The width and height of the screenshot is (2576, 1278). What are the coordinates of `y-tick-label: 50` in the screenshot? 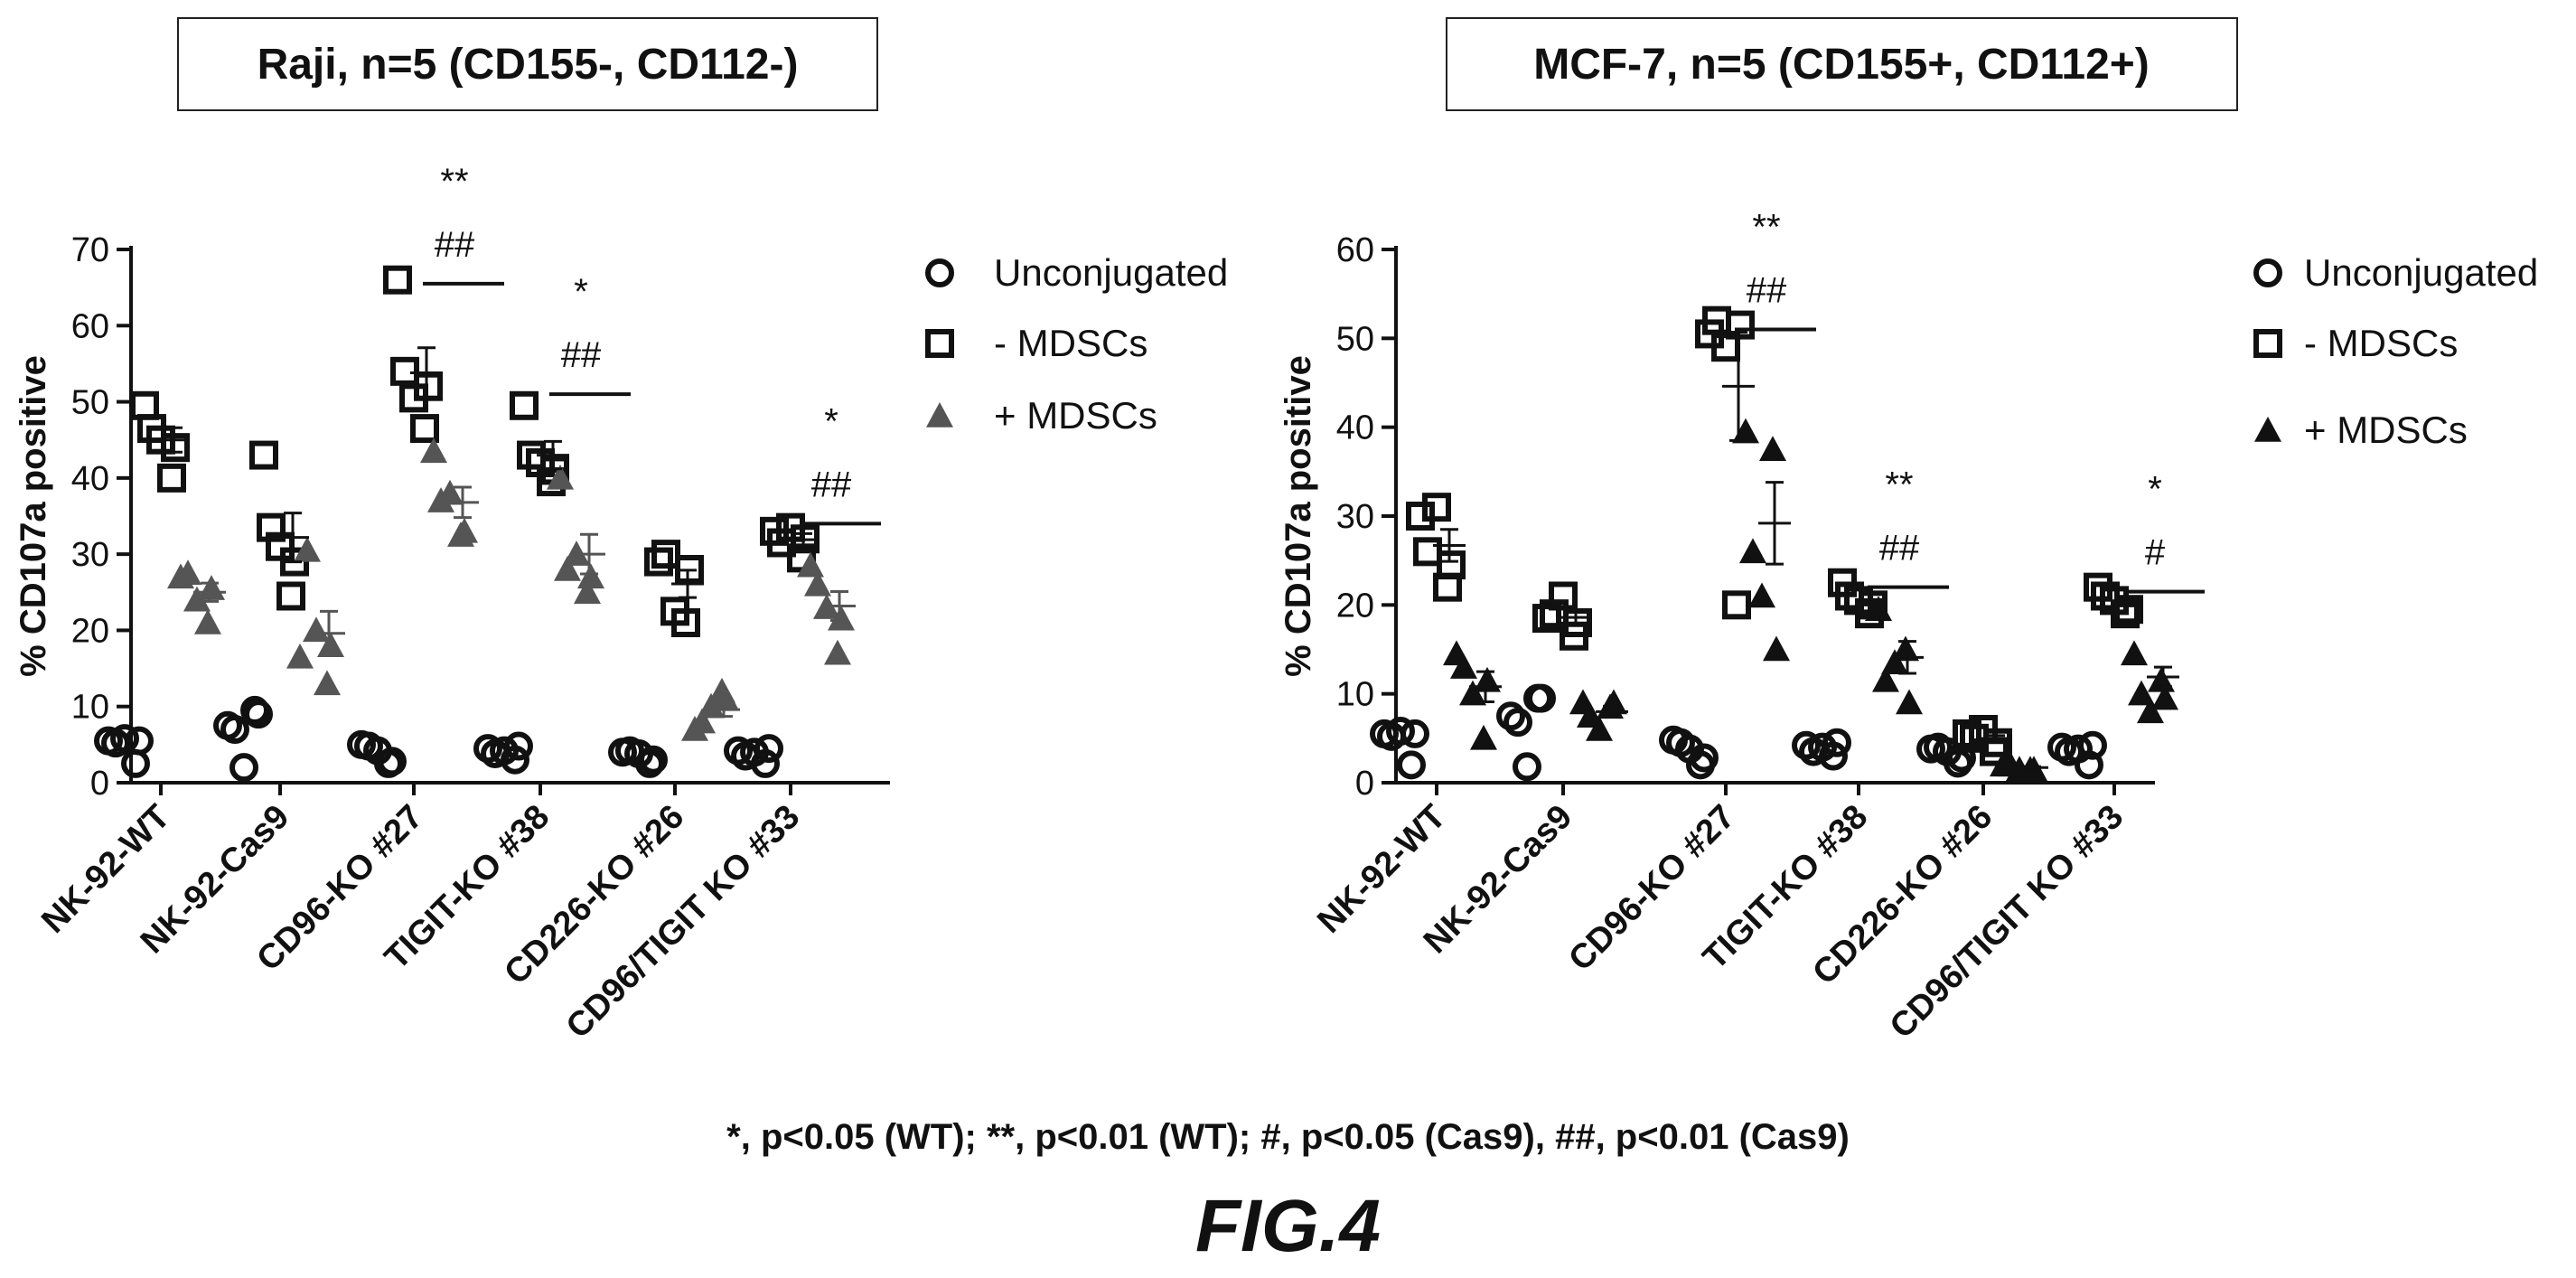 It's located at (1355, 339).